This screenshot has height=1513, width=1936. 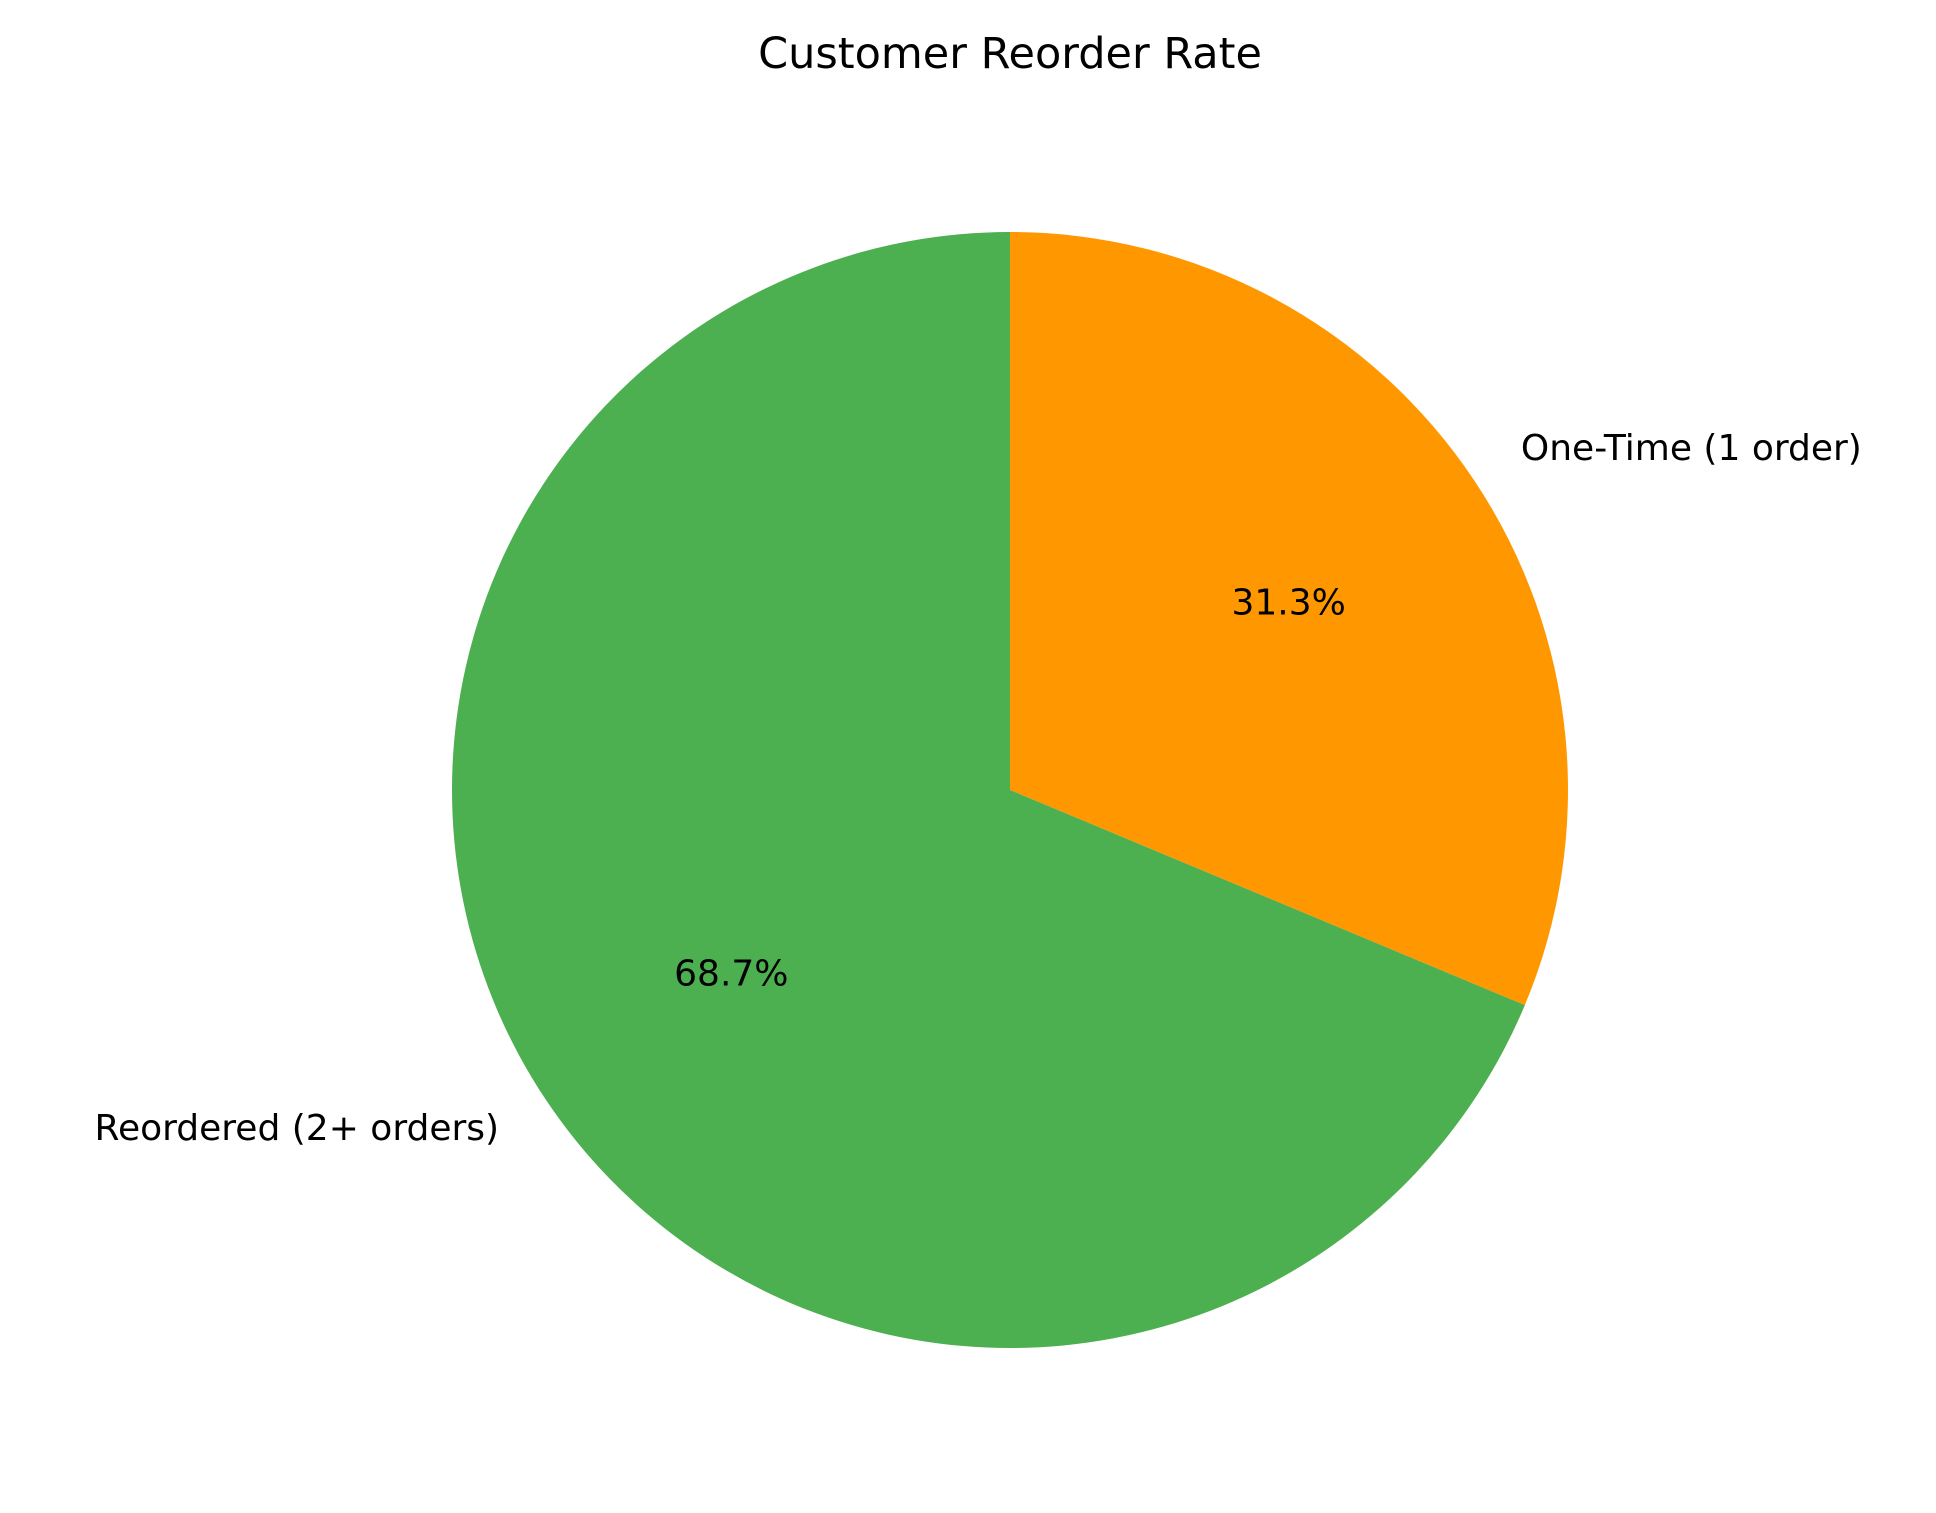 I want to click on chart-title: Customer Reorder Rate, so click(x=1010, y=54).